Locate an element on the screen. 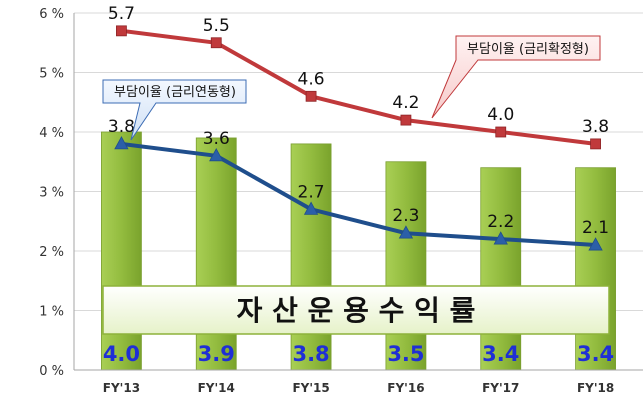 The width and height of the screenshot is (643, 402). legend-callout-floating: 부담이율 (금리연동형) is located at coordinates (174, 110).